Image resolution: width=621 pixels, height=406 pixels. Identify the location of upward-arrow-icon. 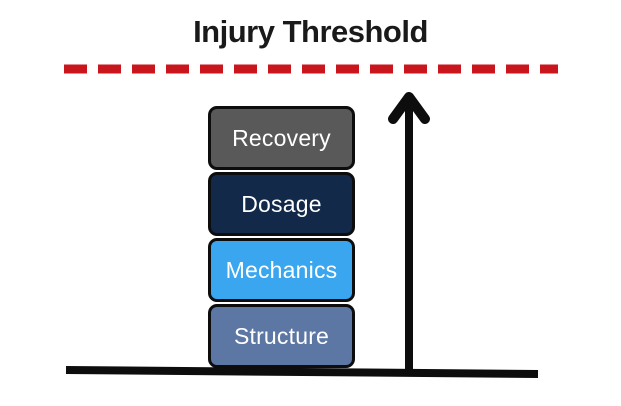
(409, 231).